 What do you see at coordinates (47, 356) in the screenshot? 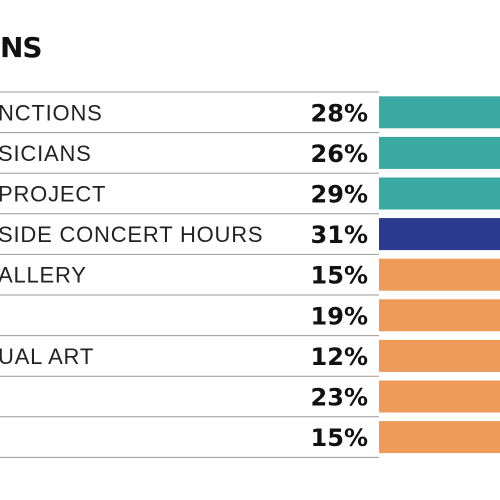
I see `row-label: UAL ART` at bounding box center [47, 356].